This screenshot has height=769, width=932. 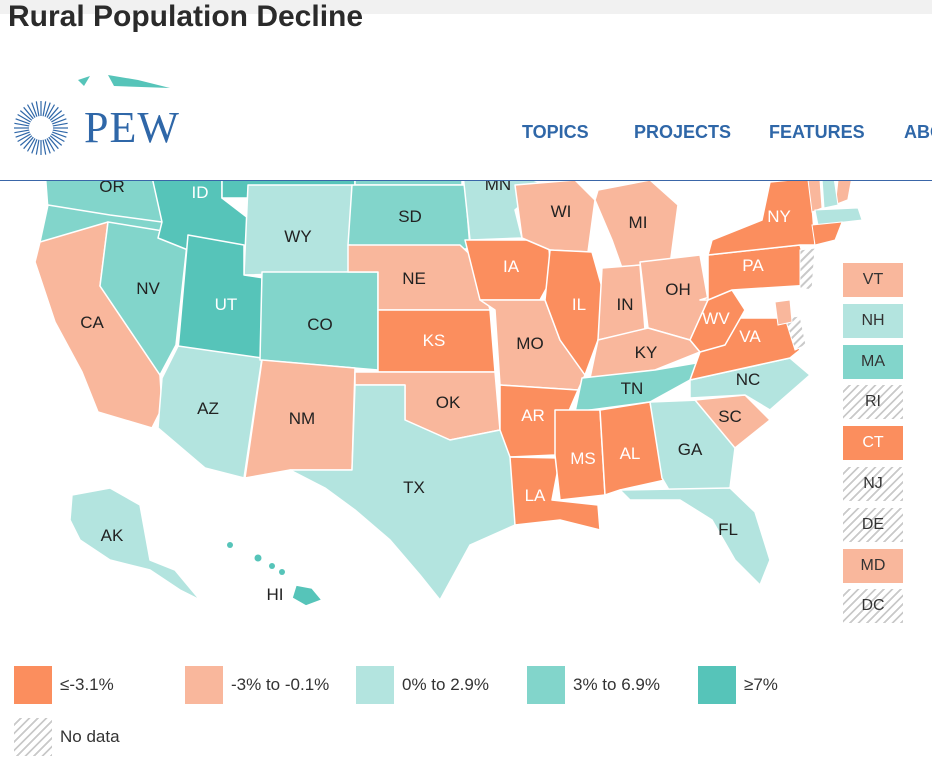 I want to click on state-label-ms: MS, so click(x=583, y=458).